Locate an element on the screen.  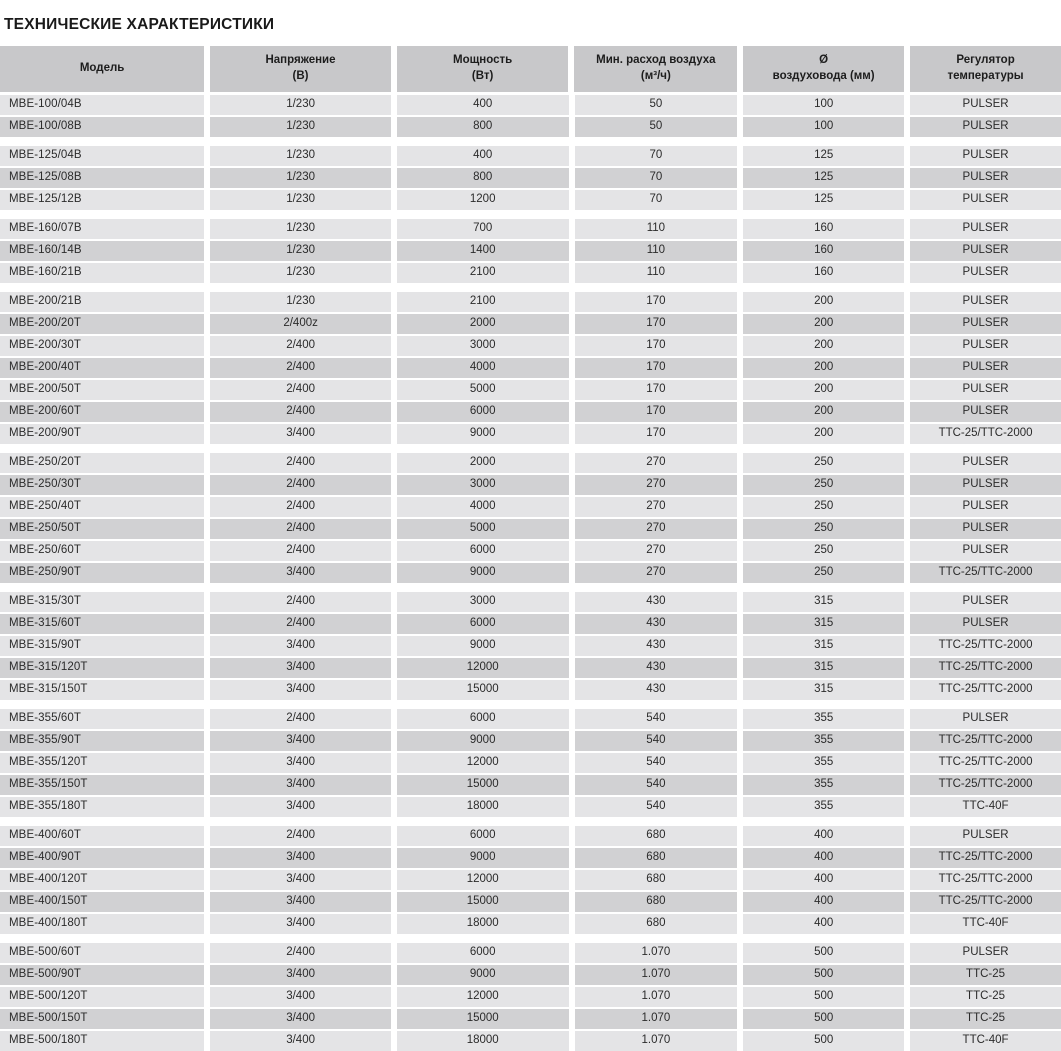
table-row: MBE-250/40T 2/400 4000 270 250 PULSER is located at coordinates (530, 506).